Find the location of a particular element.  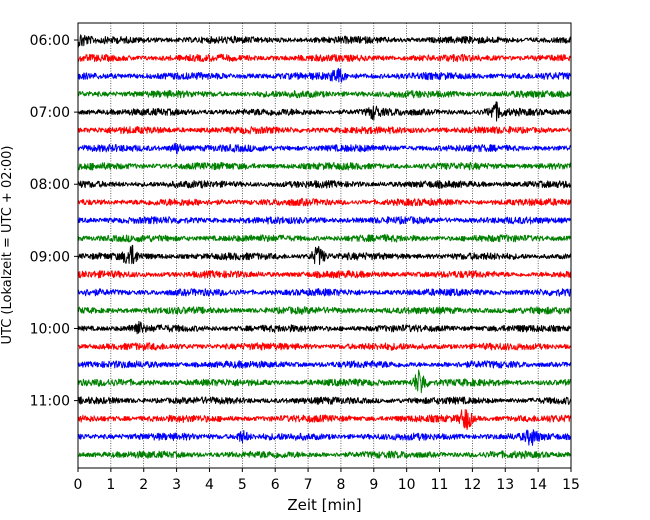

x-tick-label: 12 is located at coordinates (472, 485).